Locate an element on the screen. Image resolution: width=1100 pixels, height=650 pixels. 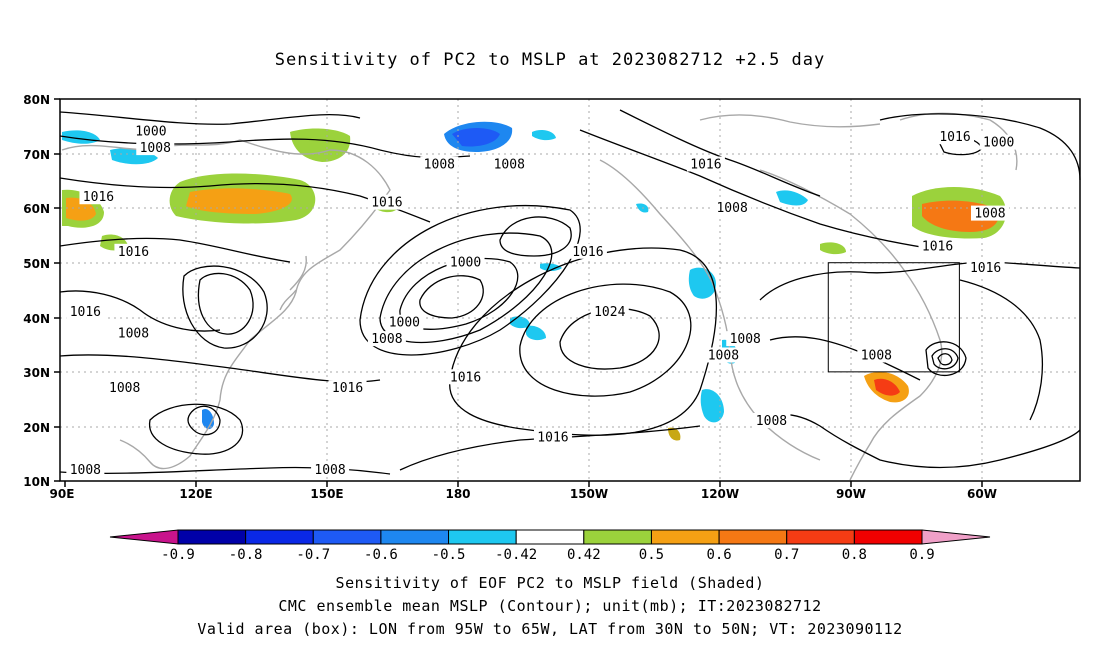
lon-tick-label: 120W is located at coordinates (720, 494).